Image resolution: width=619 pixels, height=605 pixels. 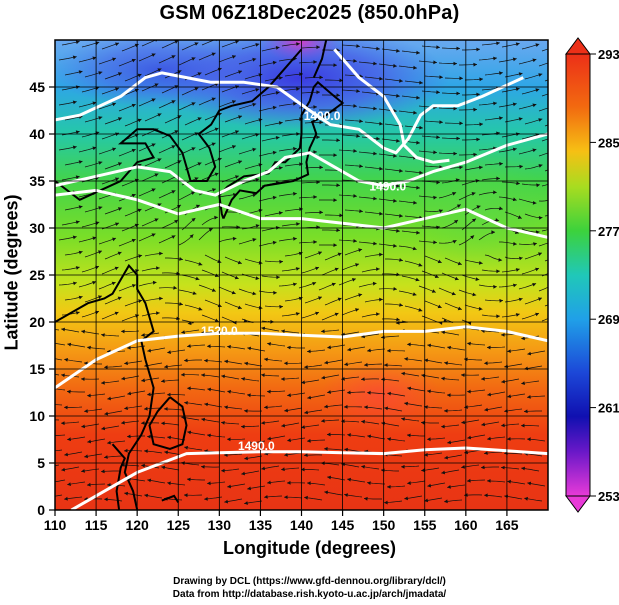 What do you see at coordinates (608, 408) in the screenshot?
I see `colorbar-tick-label: 261` at bounding box center [608, 408].